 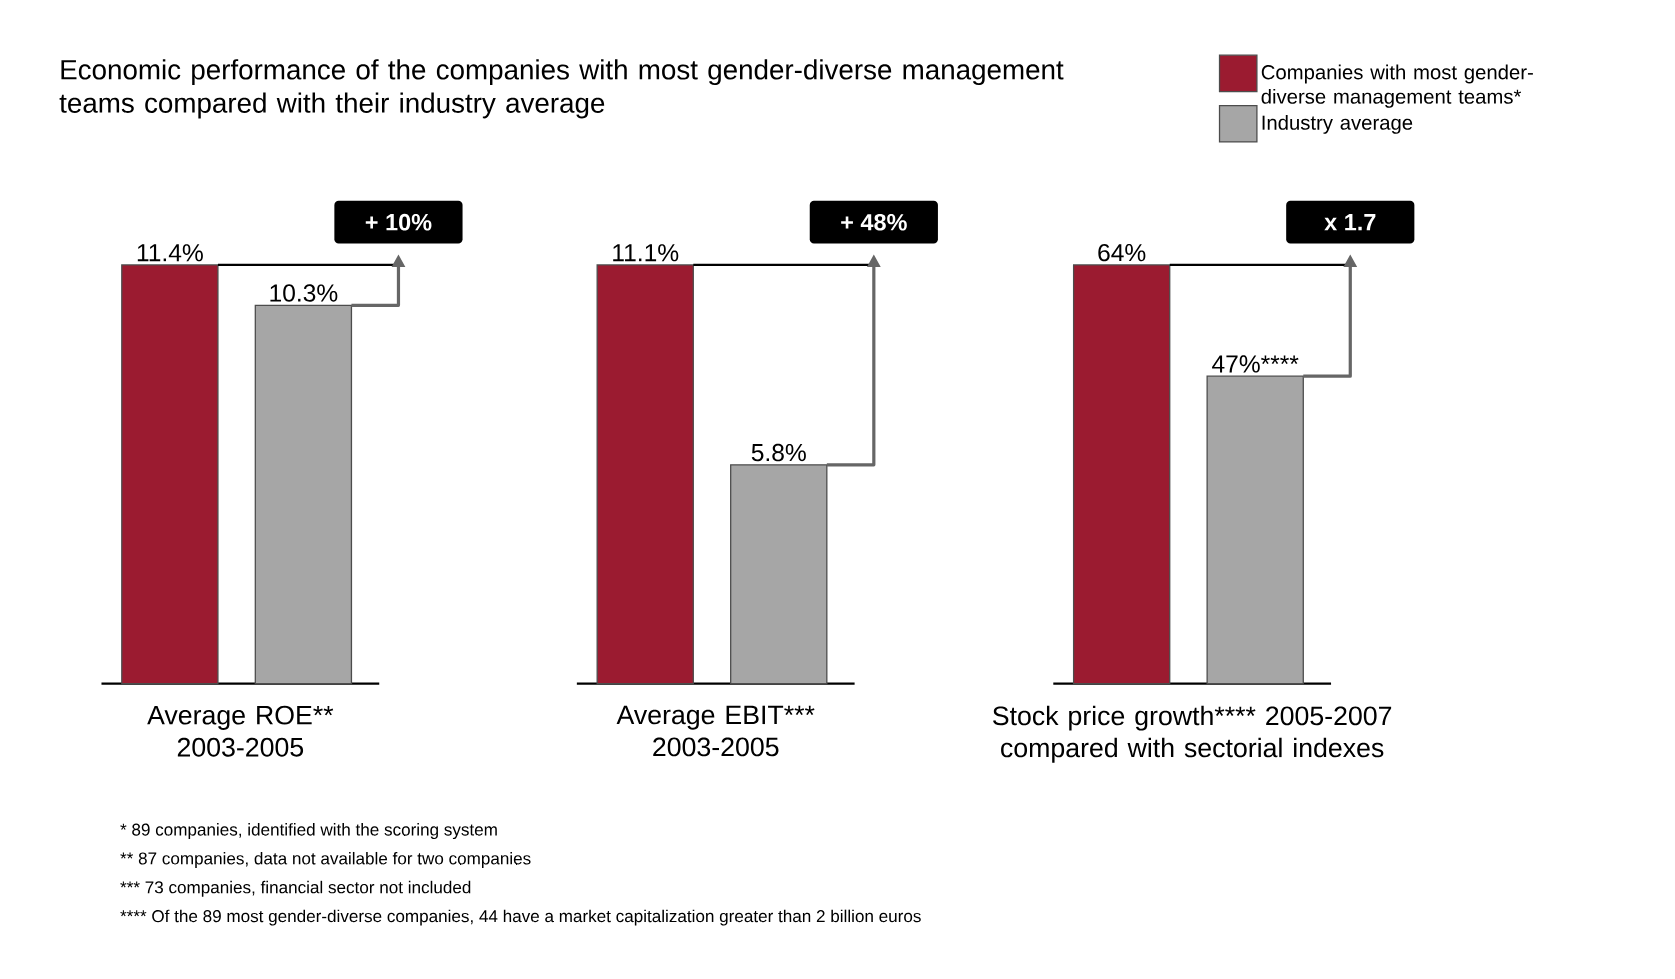 What do you see at coordinates (398, 222) in the screenshot?
I see `text: + 10%` at bounding box center [398, 222].